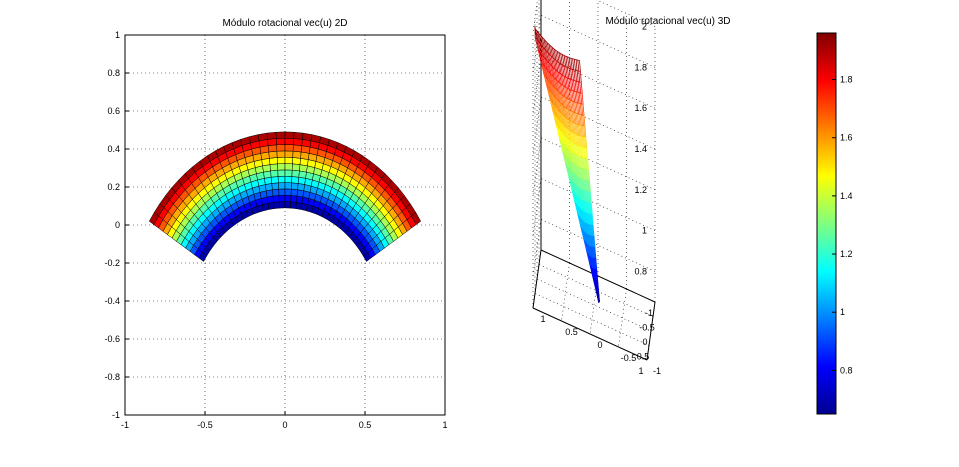  What do you see at coordinates (667, 21) in the screenshot?
I see `chart-3d-title: Módulo rotacional vec(u) 3D` at bounding box center [667, 21].